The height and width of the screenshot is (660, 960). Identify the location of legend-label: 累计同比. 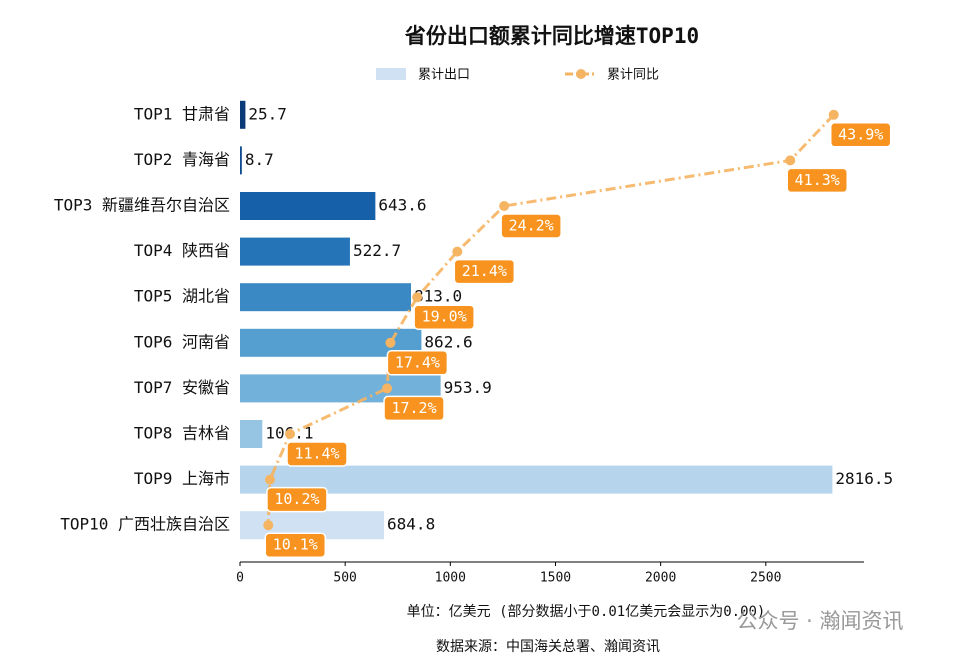
(633, 75).